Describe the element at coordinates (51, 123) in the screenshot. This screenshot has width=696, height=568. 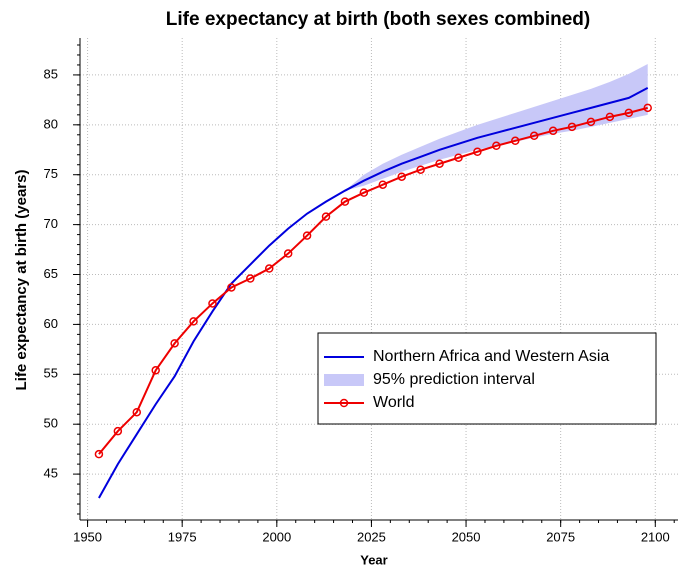
I see `y-tick-label: 80` at that location.